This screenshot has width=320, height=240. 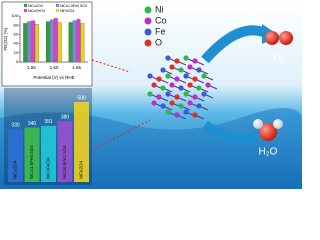 What do you see at coordinates (31, 67) in the screenshot?
I see `x-tick-label: 1.55` at bounding box center [31, 67].